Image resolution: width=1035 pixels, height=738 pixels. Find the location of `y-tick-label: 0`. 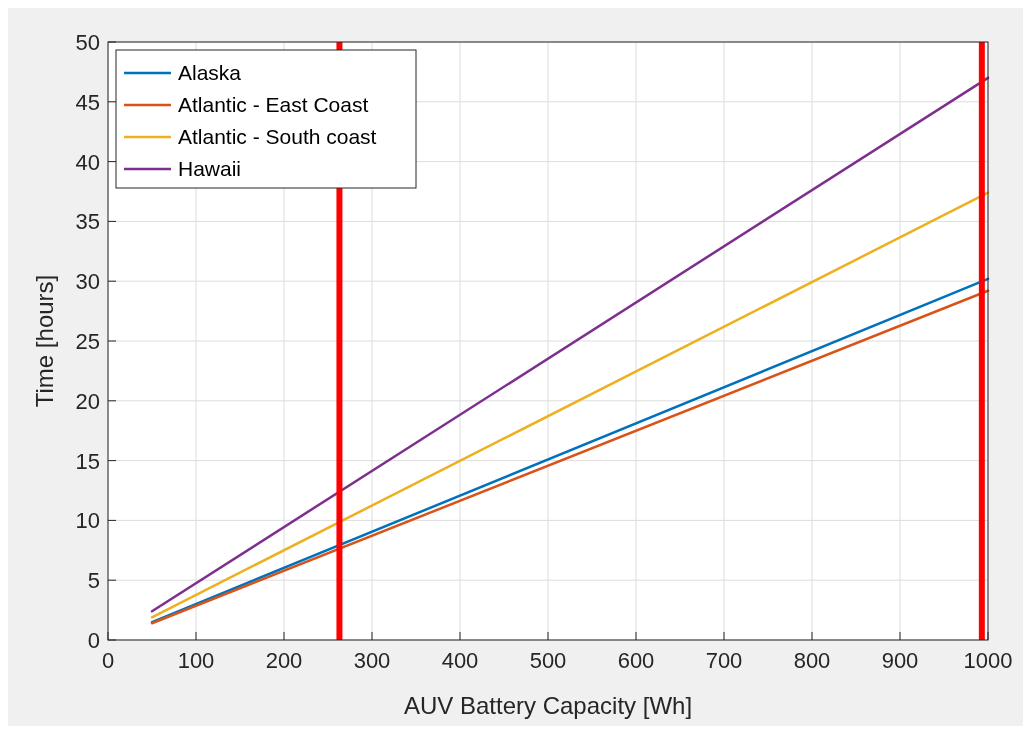

y-tick-label: 0 is located at coordinates (93, 640).